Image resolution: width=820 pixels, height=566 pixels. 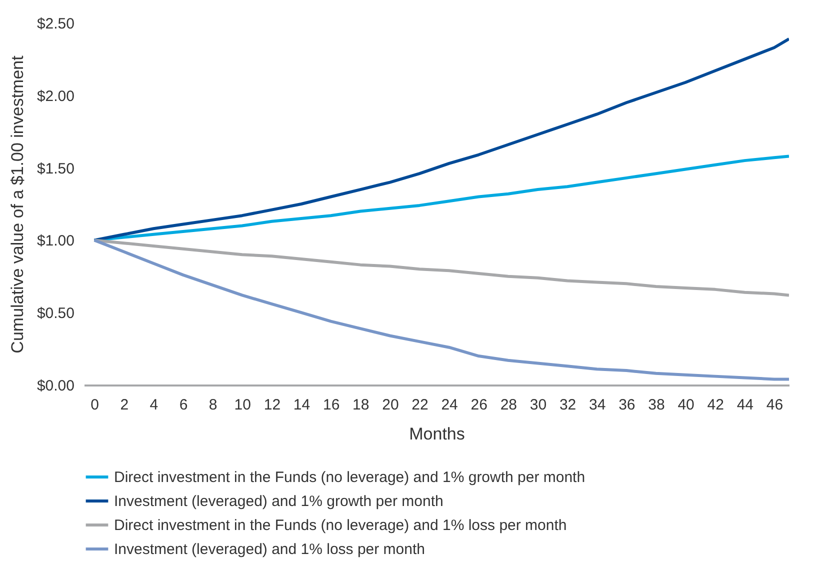 What do you see at coordinates (420, 405) in the screenshot?
I see `x-tick-label: 22` at bounding box center [420, 405].